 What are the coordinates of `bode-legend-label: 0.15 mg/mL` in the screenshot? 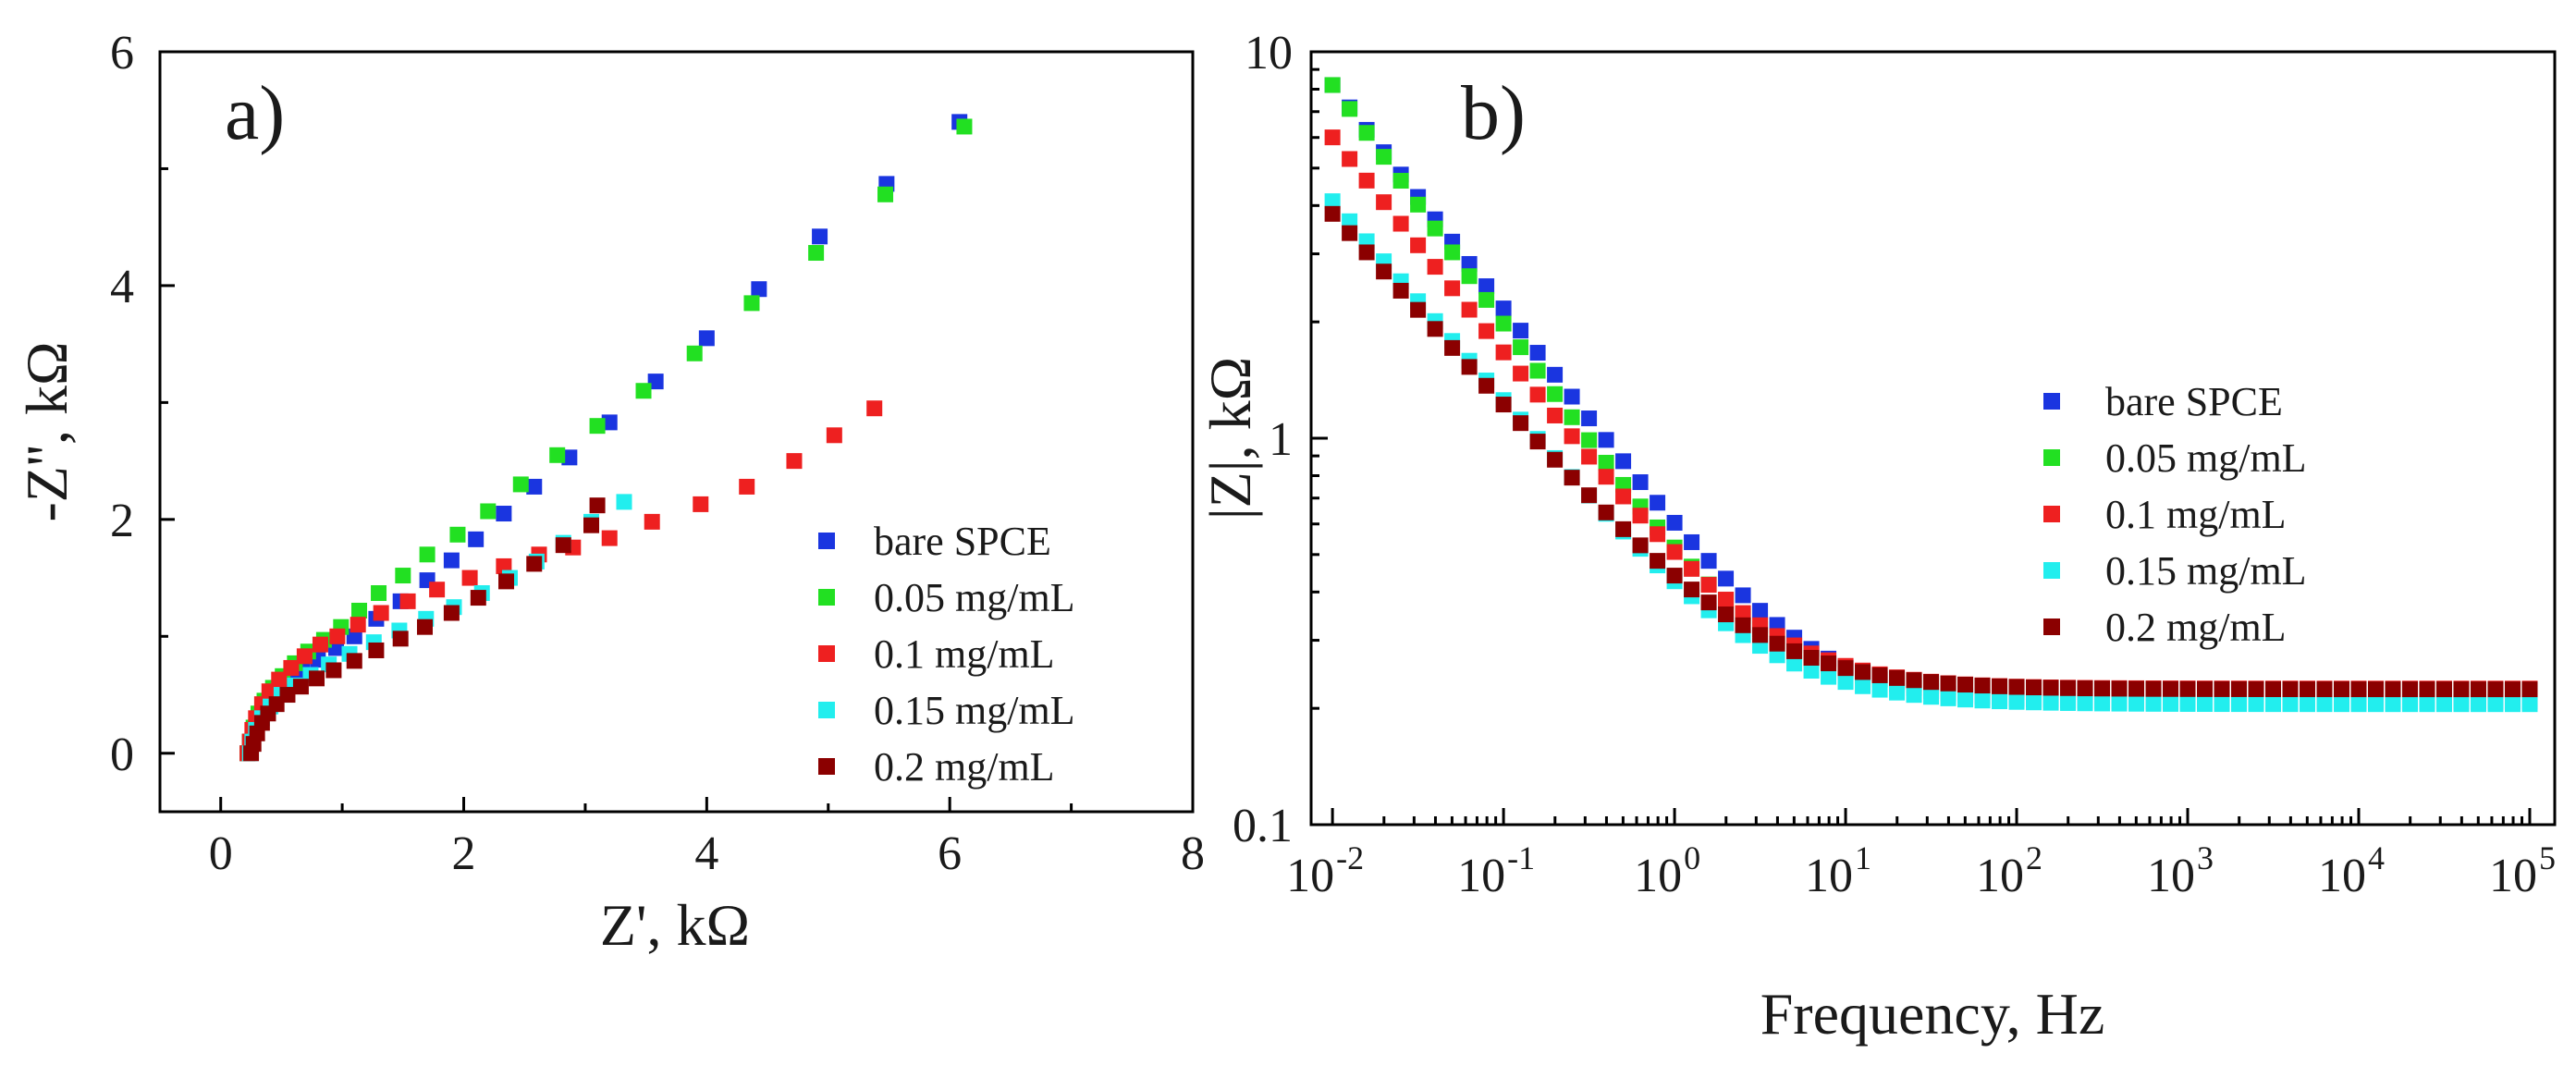 It's located at (2206, 571).